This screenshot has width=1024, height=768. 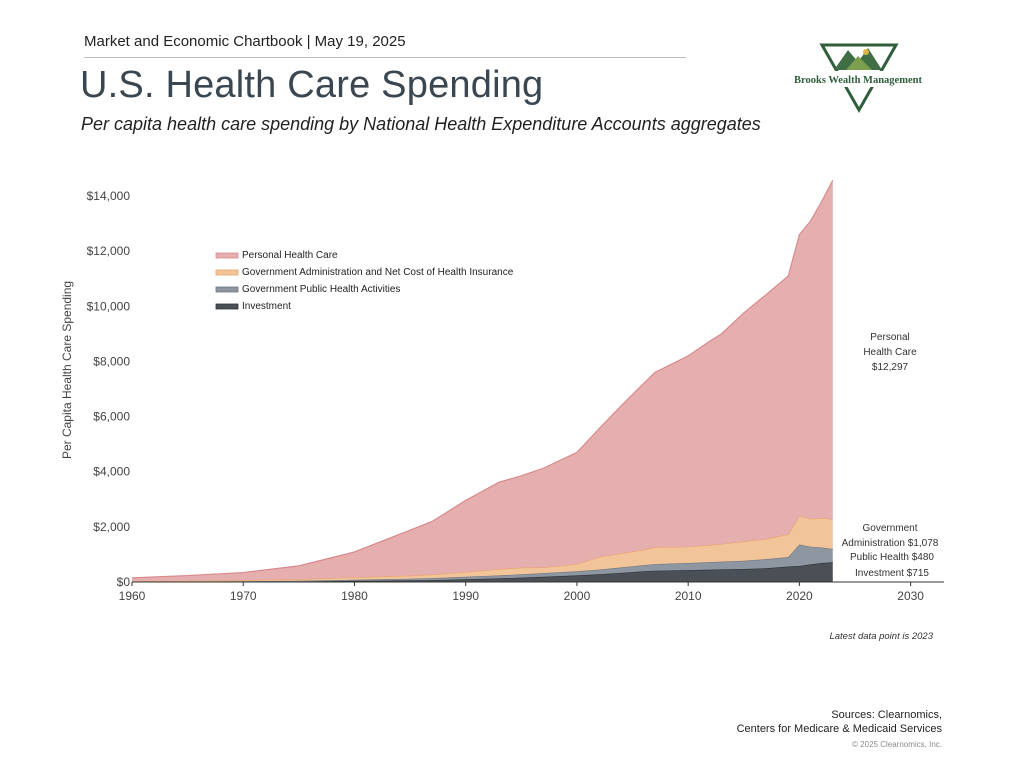 I want to click on y-tick-label: $2,000, so click(x=111, y=527).